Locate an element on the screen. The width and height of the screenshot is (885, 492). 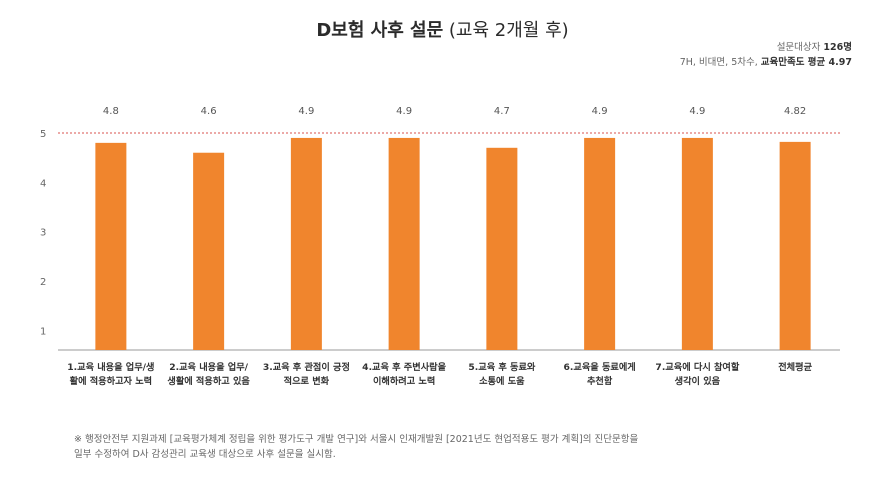
meta-respondents-count: 126명 is located at coordinates (837, 47).